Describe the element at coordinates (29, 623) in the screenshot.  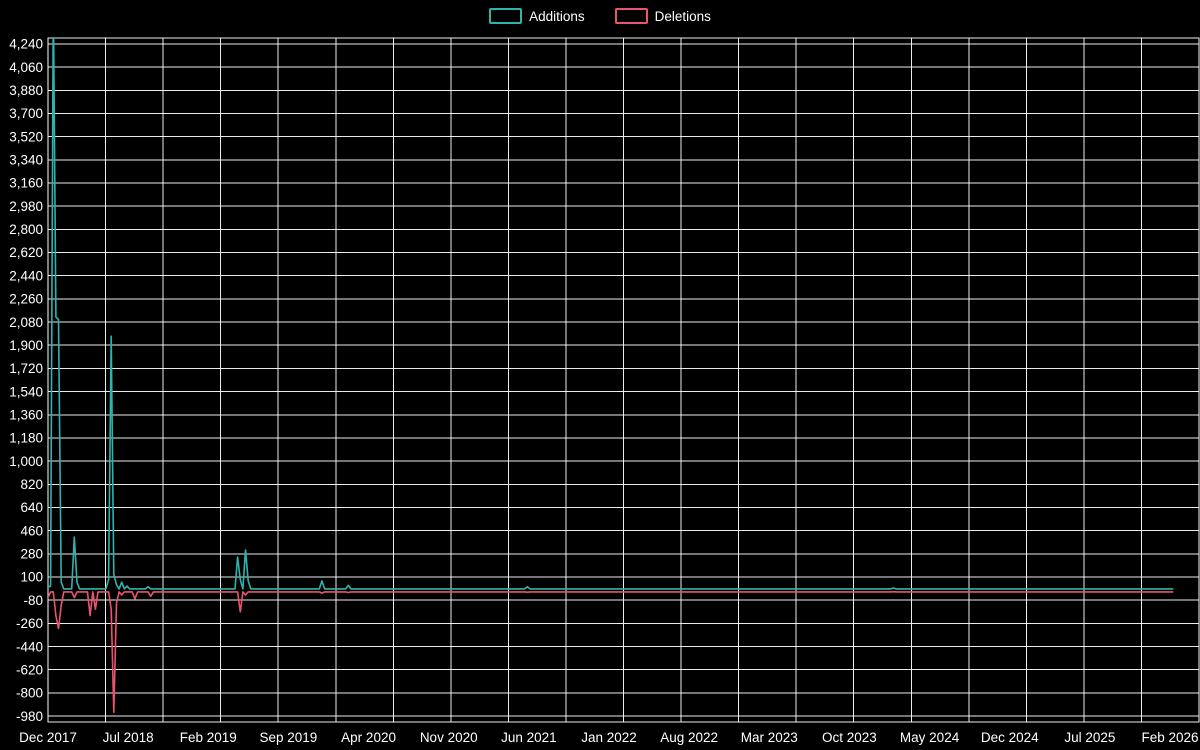
I see `y-axis-tick-label: -260` at that location.